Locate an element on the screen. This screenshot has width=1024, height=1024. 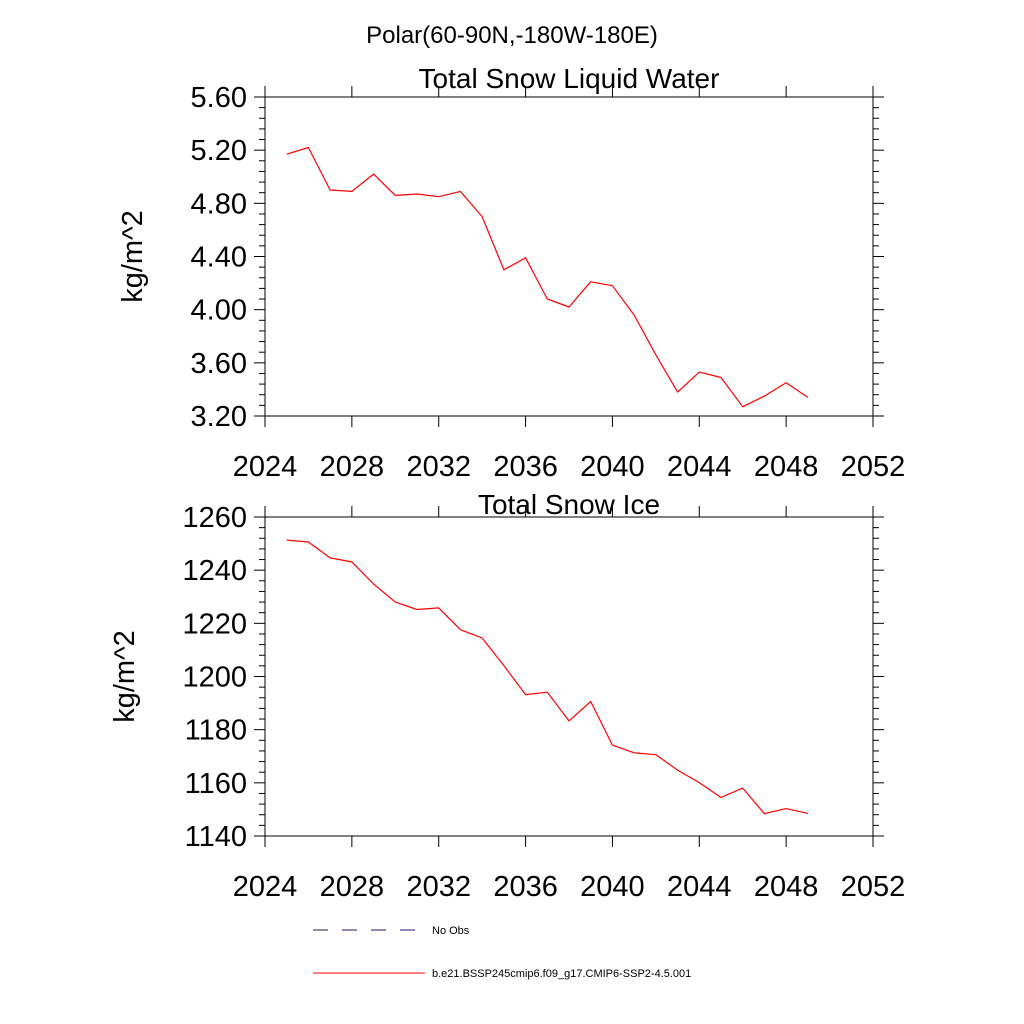
chart-0-ytick-label: 4.40 is located at coordinates (219, 258).